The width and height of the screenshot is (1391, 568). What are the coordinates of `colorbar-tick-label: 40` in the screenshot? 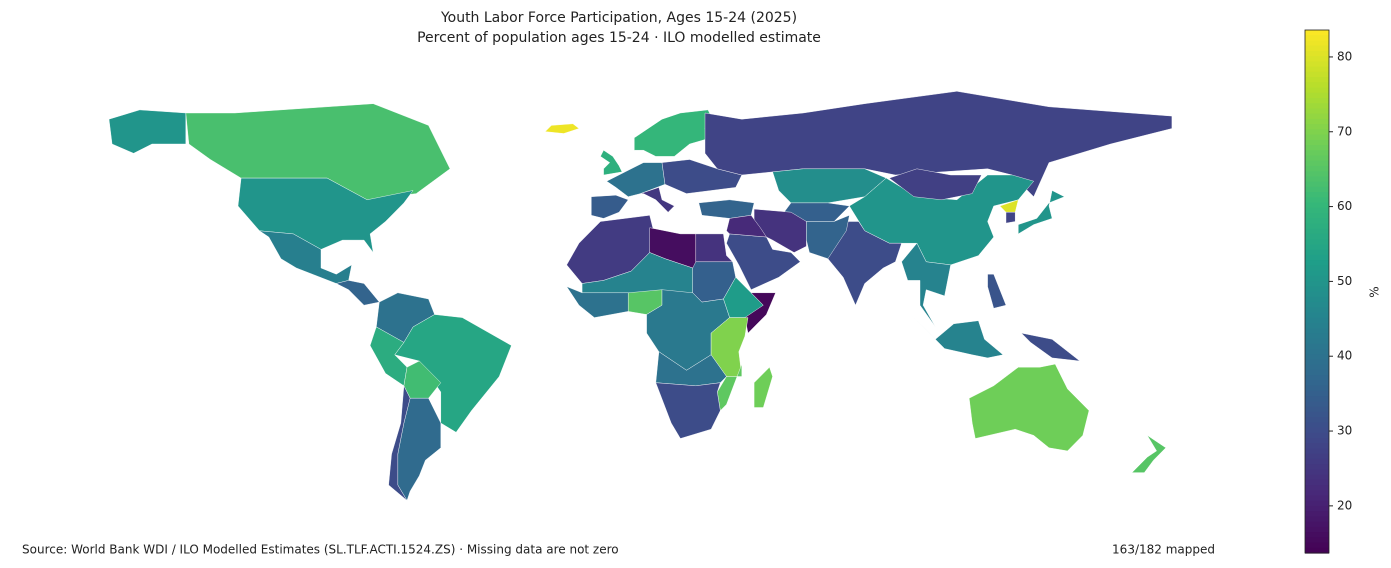 It's located at (1344, 356).